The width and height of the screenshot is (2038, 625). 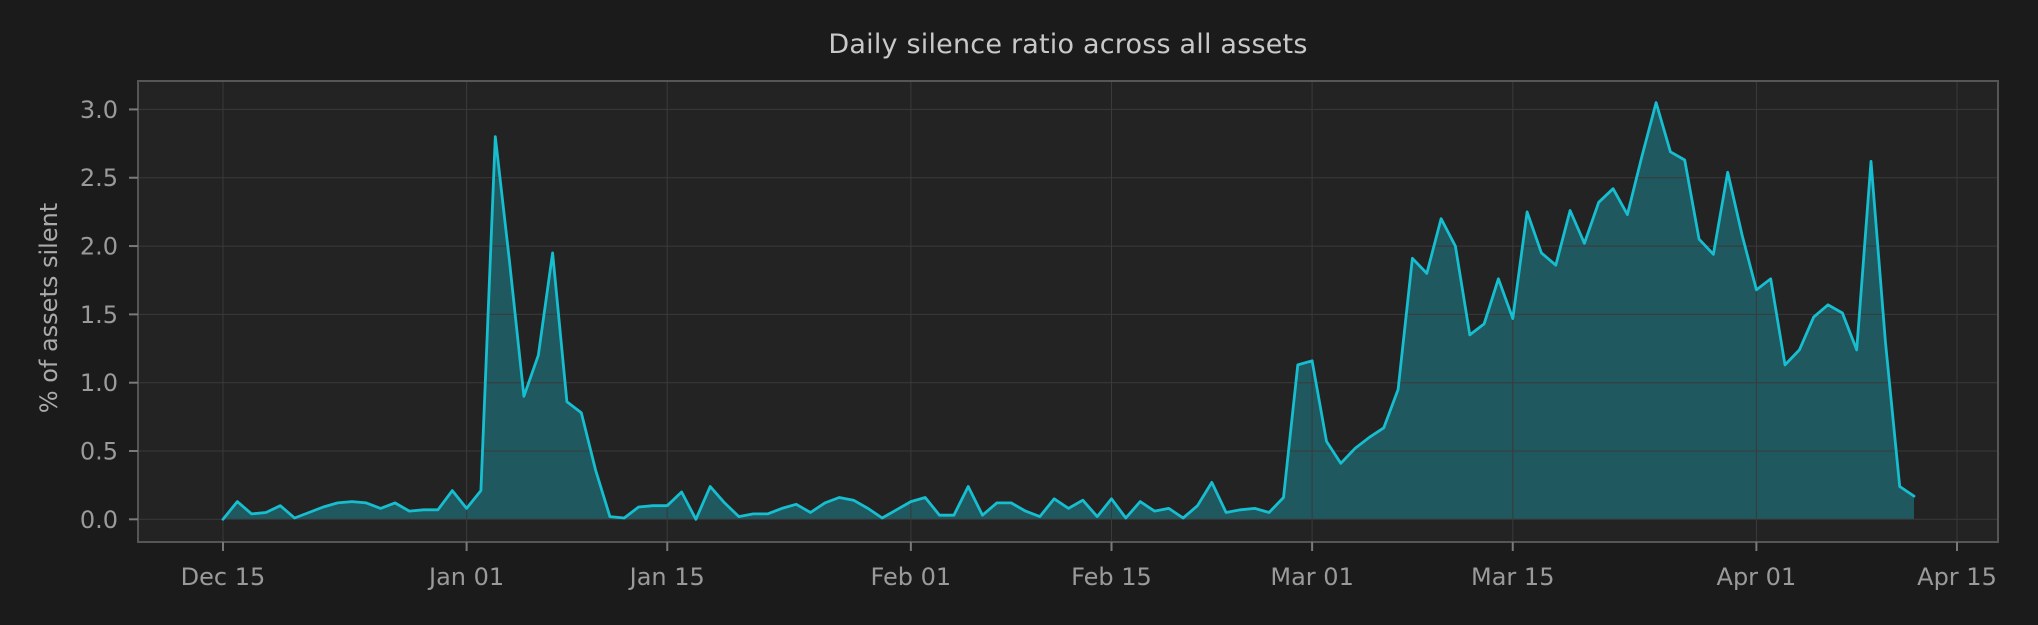 What do you see at coordinates (99, 247) in the screenshot?
I see `y-tick-label: 2.0` at bounding box center [99, 247].